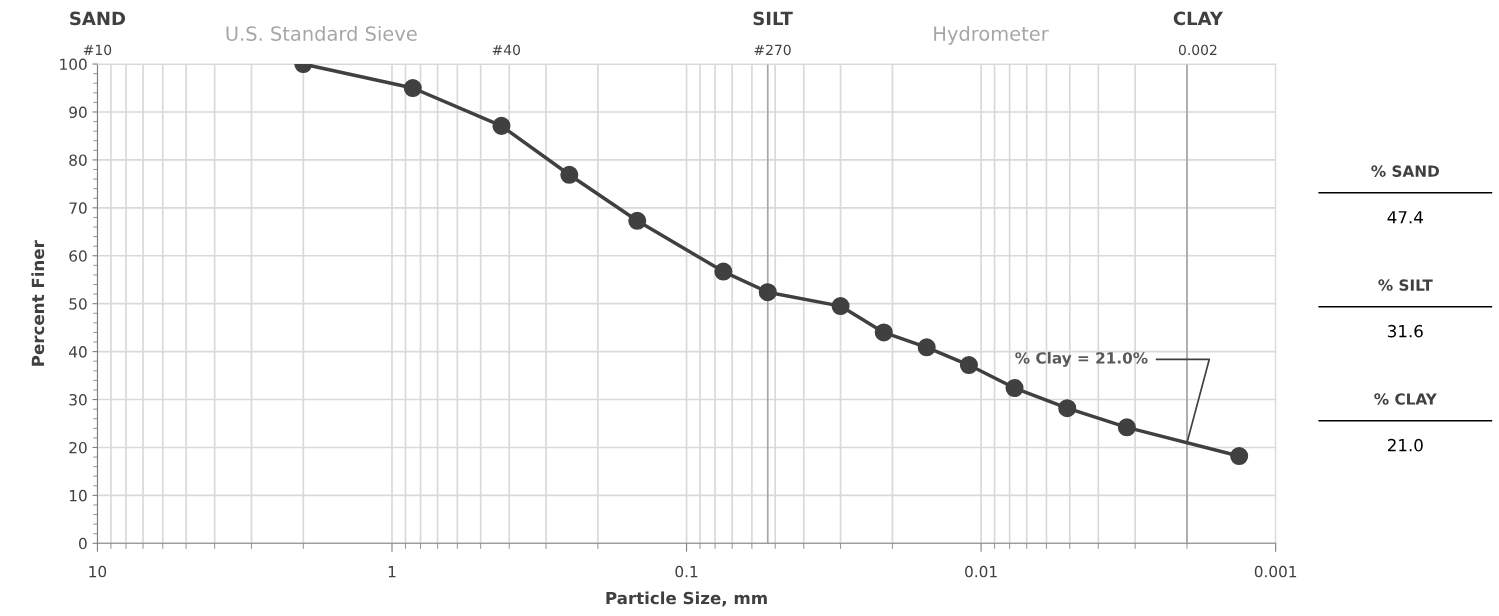 The image size is (1499, 616). What do you see at coordinates (78, 112) in the screenshot?
I see `y-tick-label: 90` at bounding box center [78, 112].